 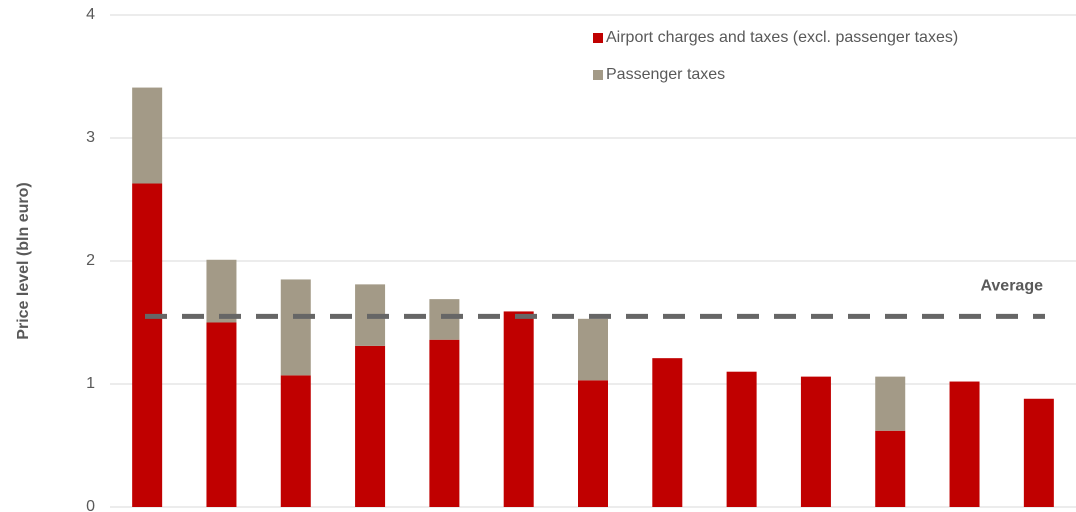 What do you see at coordinates (1011, 286) in the screenshot?
I see `average-label: Average` at bounding box center [1011, 286].